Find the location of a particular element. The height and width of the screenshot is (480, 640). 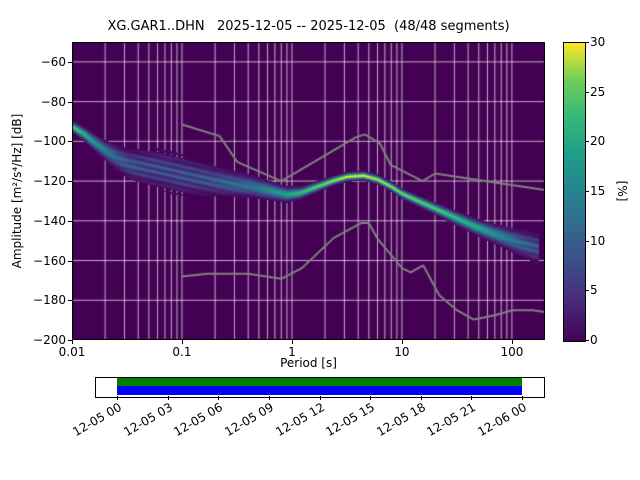

x-tick-label: 1 is located at coordinates (292, 352).